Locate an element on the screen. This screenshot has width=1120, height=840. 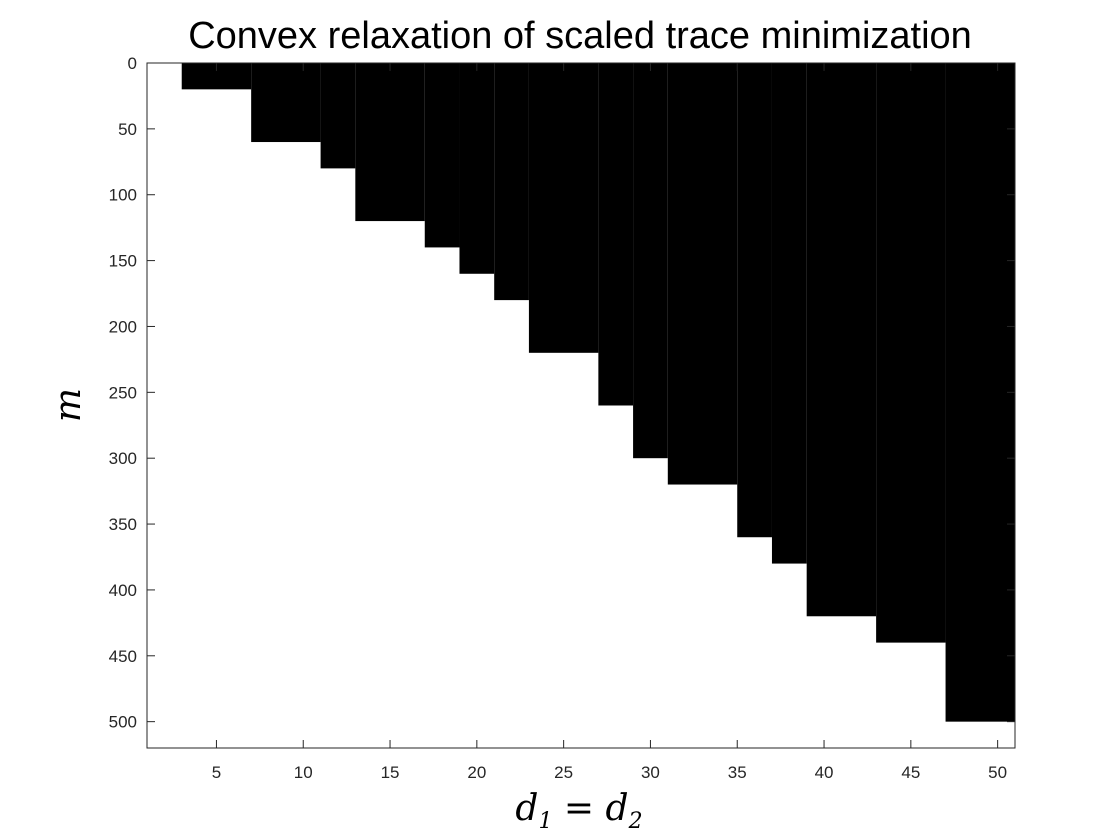
x-axis-label-d1: d is located at coordinates (526, 808).